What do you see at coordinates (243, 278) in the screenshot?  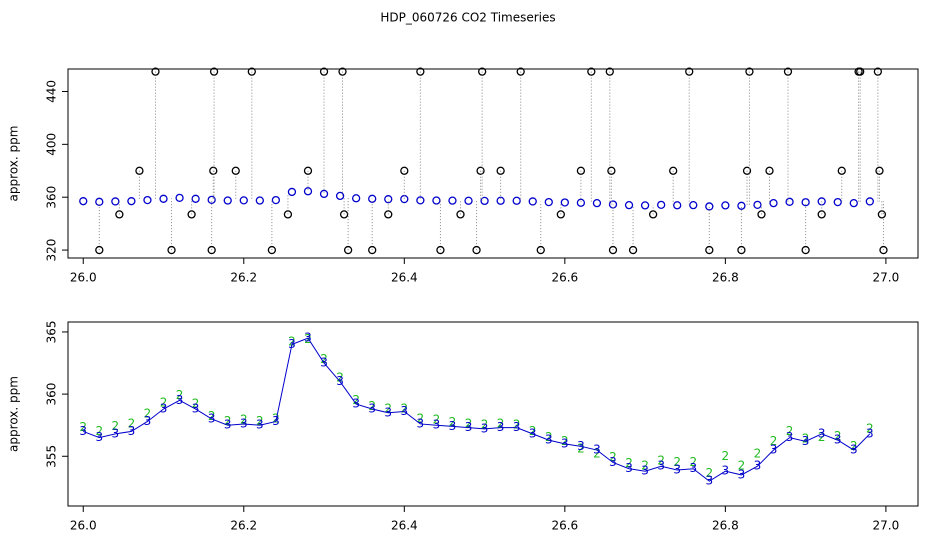 I see `x-tick-label: 26.2` at bounding box center [243, 278].